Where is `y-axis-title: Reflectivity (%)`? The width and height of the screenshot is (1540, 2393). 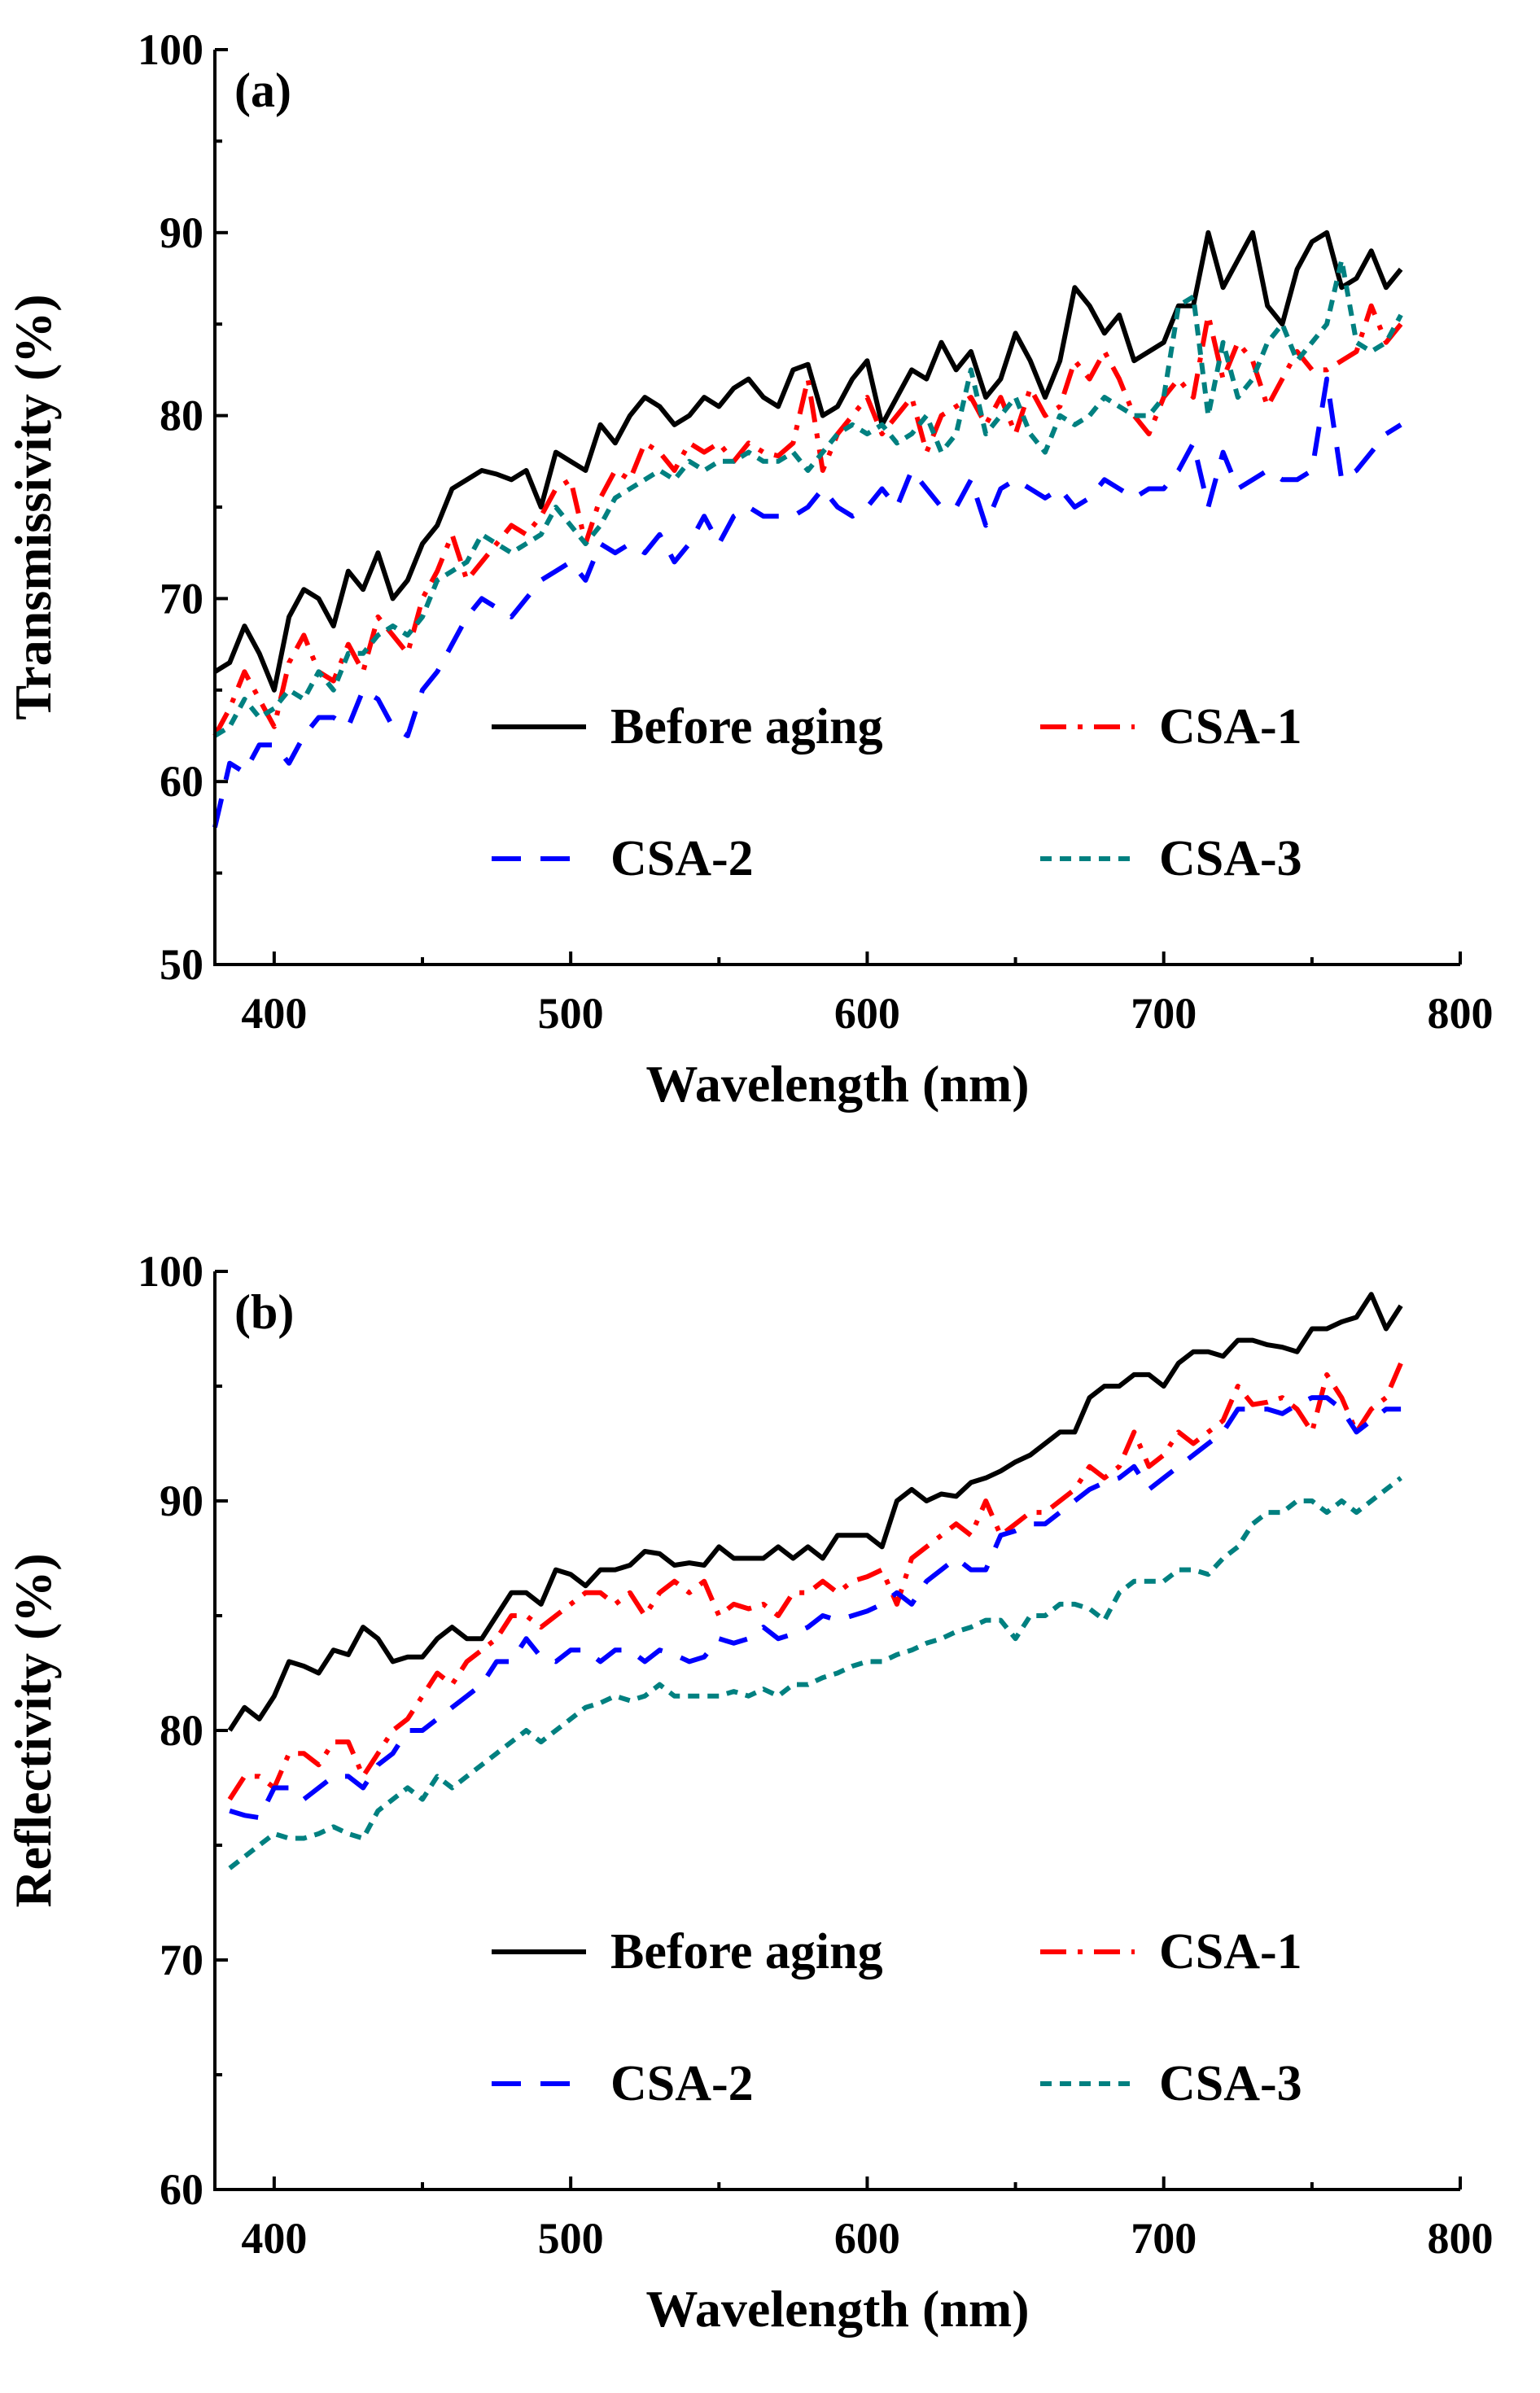
y-axis-title: Reflectivity (%) is located at coordinates (33, 1730).